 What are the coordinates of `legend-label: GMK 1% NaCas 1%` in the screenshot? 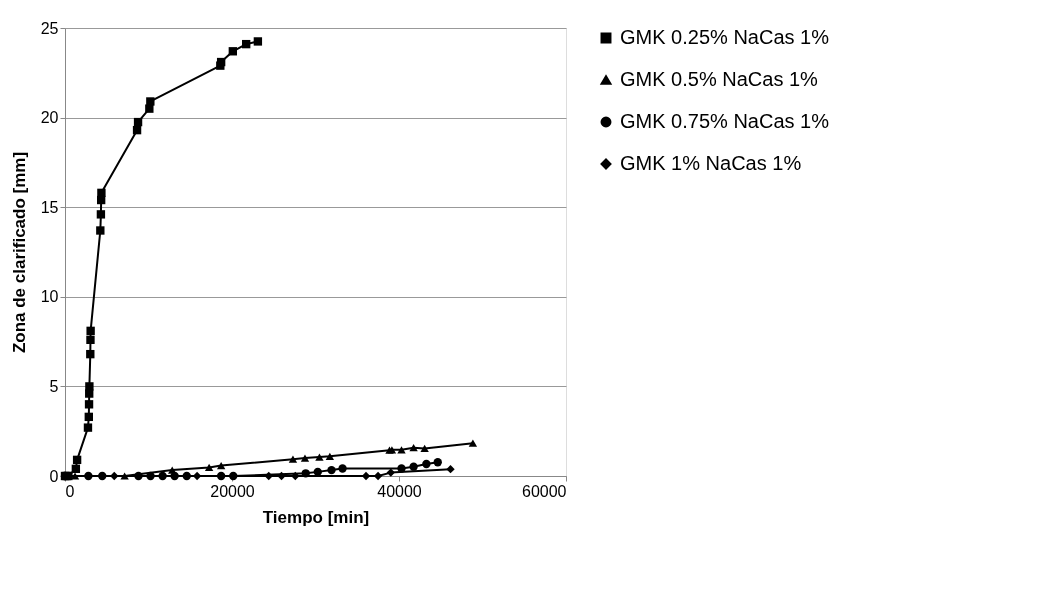 It's located at (711, 163).